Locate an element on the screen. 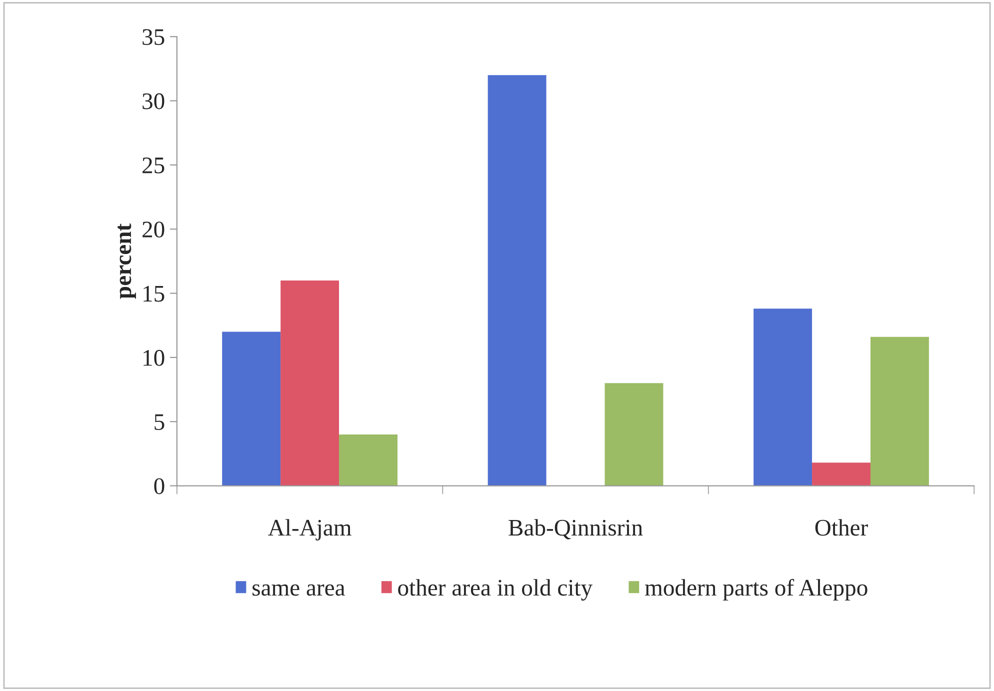 The width and height of the screenshot is (994, 691). y-tick-label: 25 is located at coordinates (153, 166).